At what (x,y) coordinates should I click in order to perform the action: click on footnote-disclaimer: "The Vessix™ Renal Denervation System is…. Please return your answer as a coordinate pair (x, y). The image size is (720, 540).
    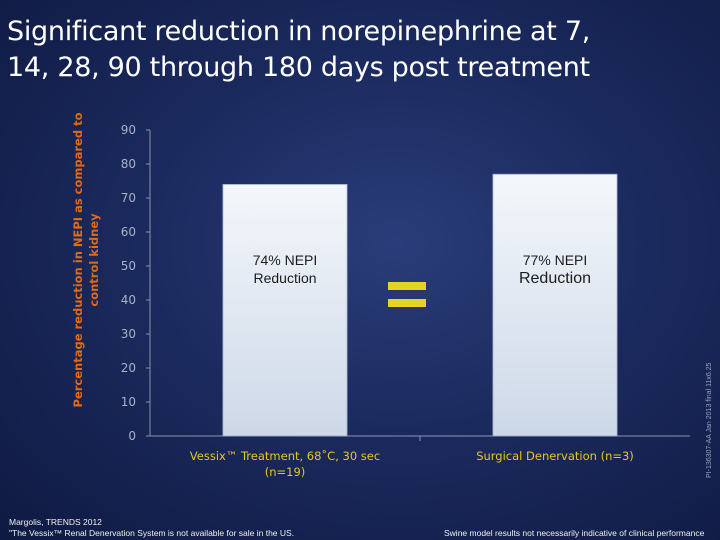
    Looking at the image, I should click on (152, 533).